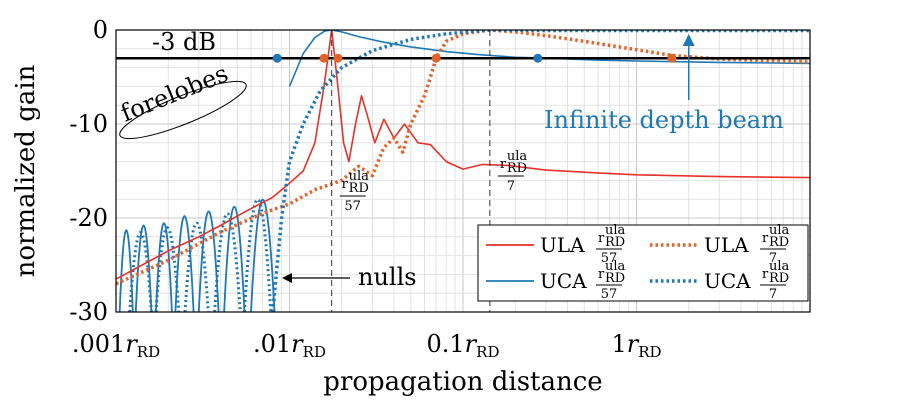 This screenshot has width=897, height=402. What do you see at coordinates (636, 345) in the screenshot?
I see `x-tick-label: 1rRD` at bounding box center [636, 345].